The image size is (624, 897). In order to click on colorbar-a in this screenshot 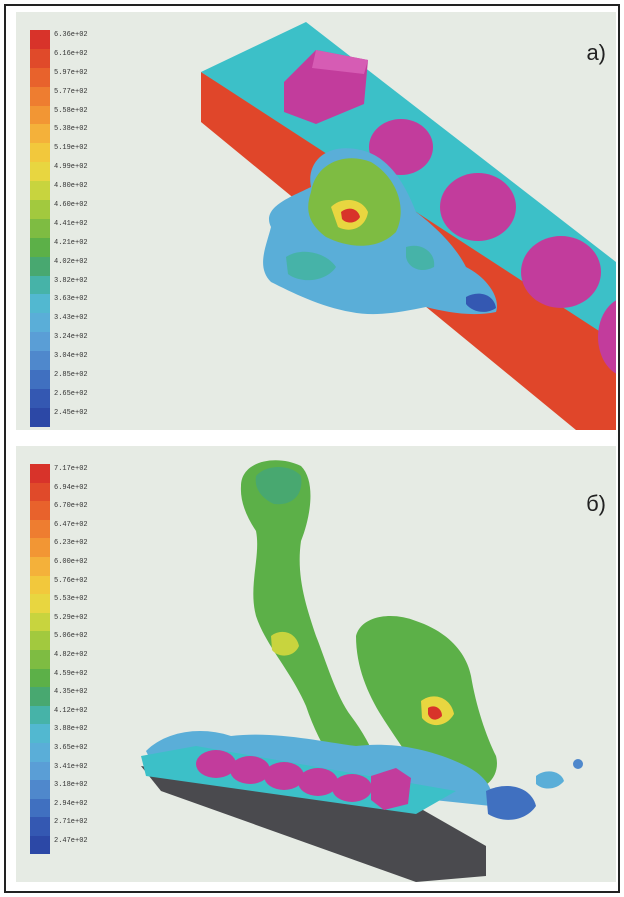, I will do `click(40, 228)`.